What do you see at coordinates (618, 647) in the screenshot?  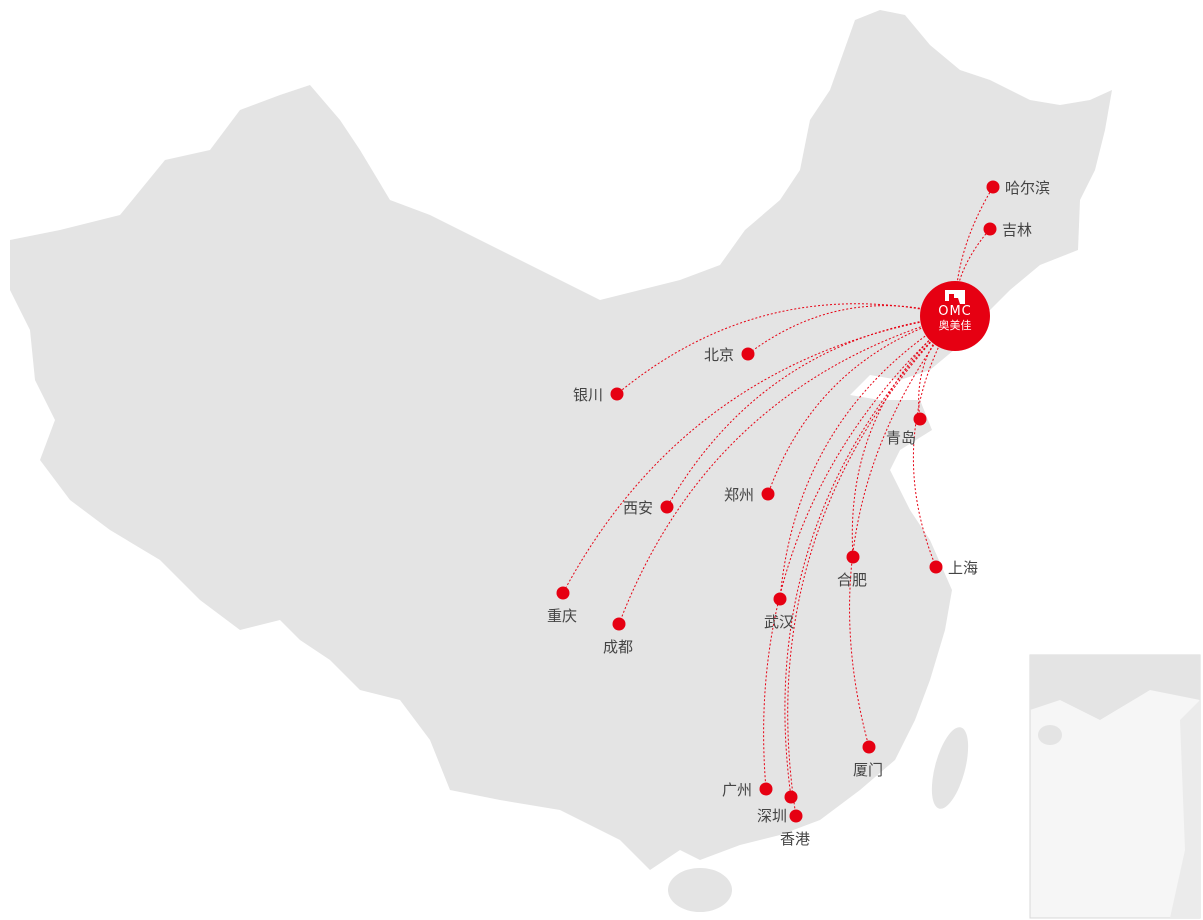 I see `city-label: 成都` at bounding box center [618, 647].